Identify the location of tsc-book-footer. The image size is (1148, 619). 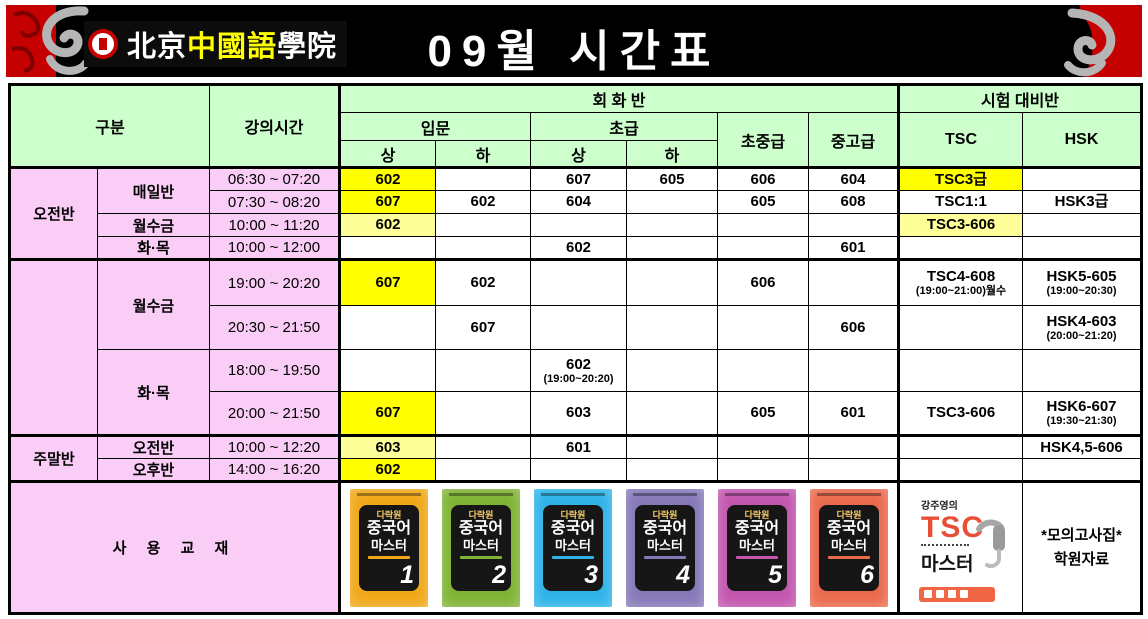
(957, 594).